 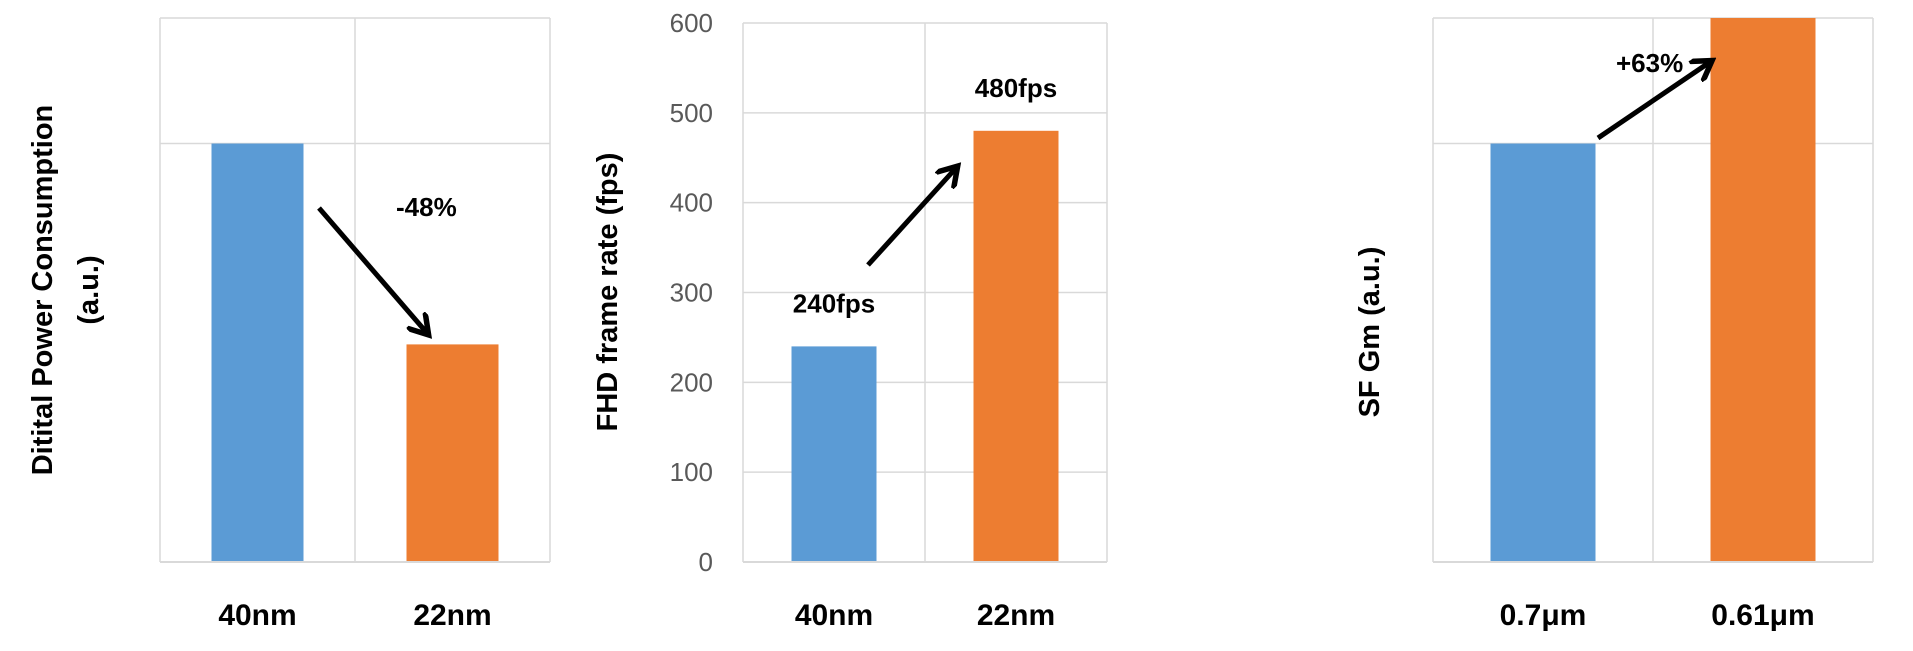 I want to click on bar-07m, so click(x=1543, y=353).